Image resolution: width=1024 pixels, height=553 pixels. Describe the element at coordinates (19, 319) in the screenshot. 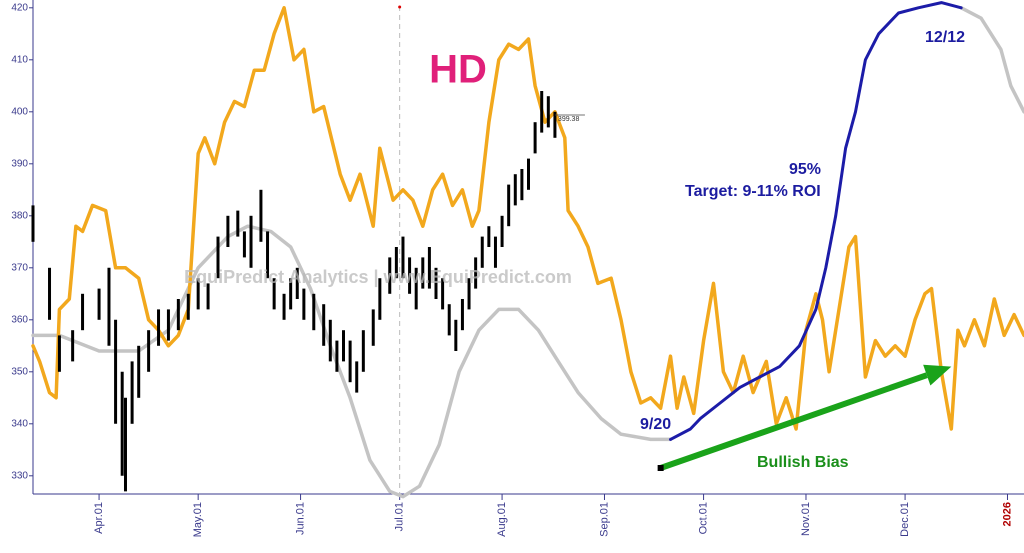

I see `y-tick-label: 360` at that location.